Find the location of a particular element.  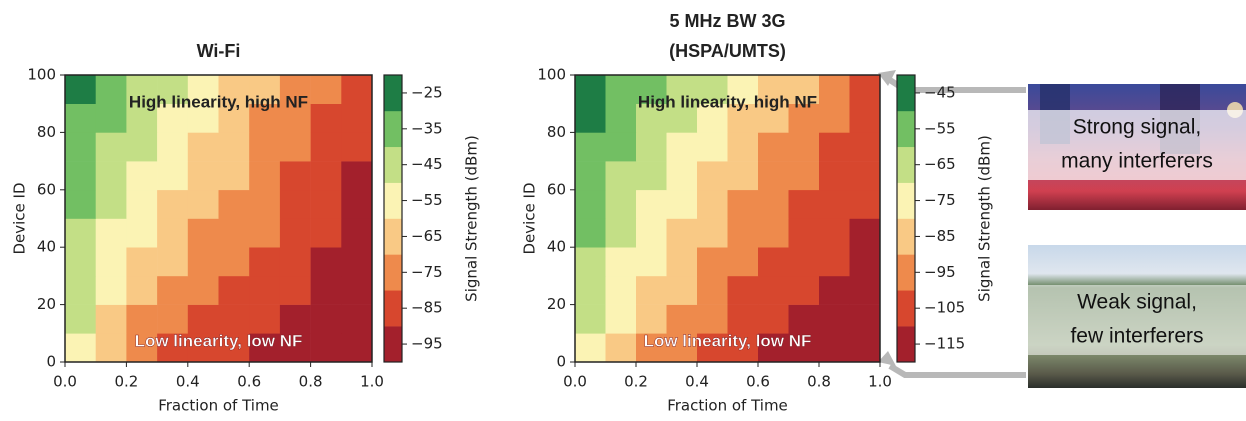

colorbar-tick-label: −65 is located at coordinates (940, 164).